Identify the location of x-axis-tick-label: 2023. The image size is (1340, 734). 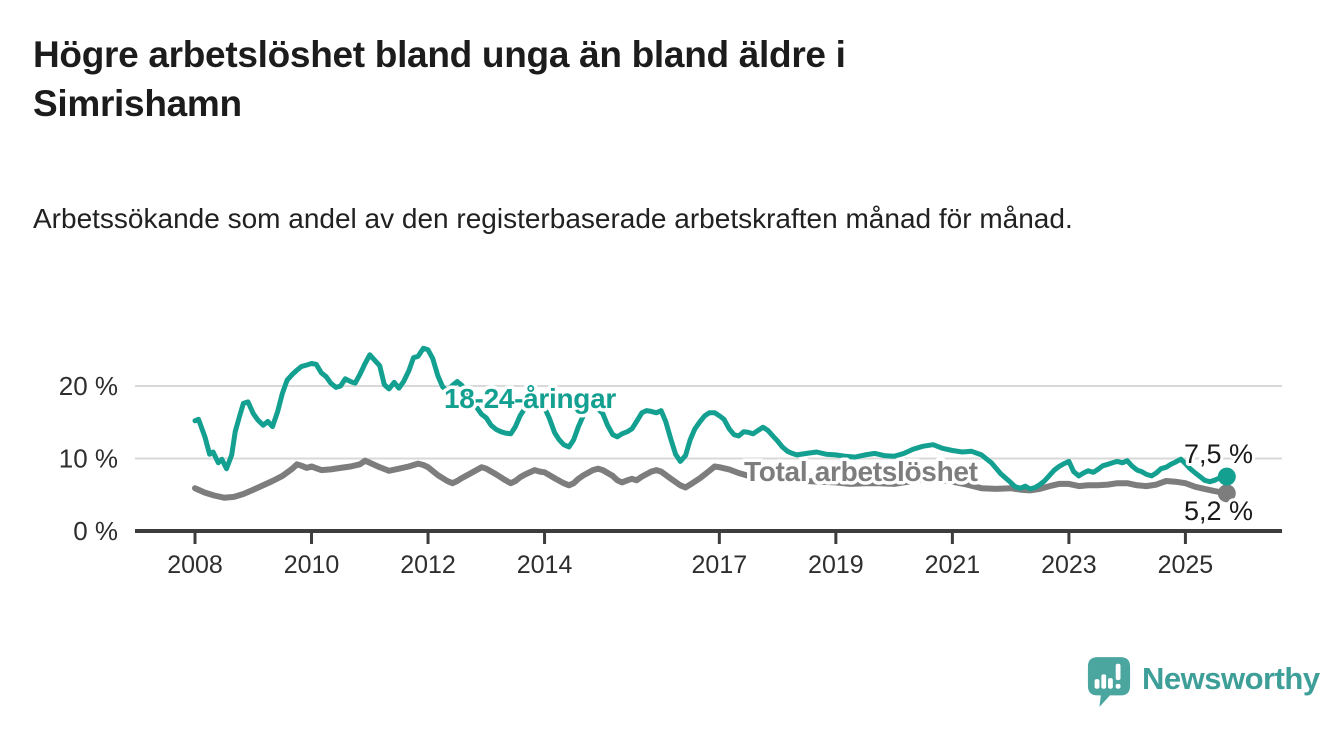
(1069, 565).